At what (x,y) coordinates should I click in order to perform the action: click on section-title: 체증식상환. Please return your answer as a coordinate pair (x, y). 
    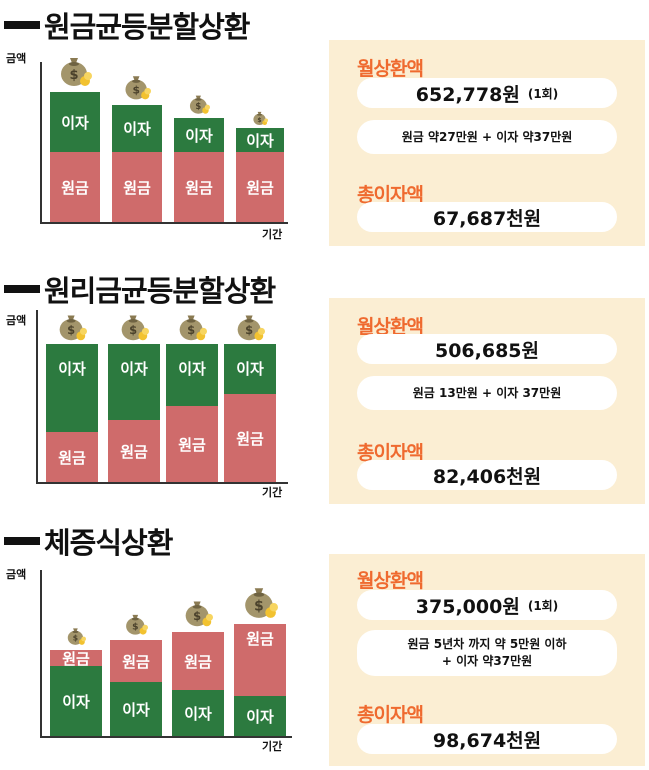
    Looking at the image, I should click on (88, 541).